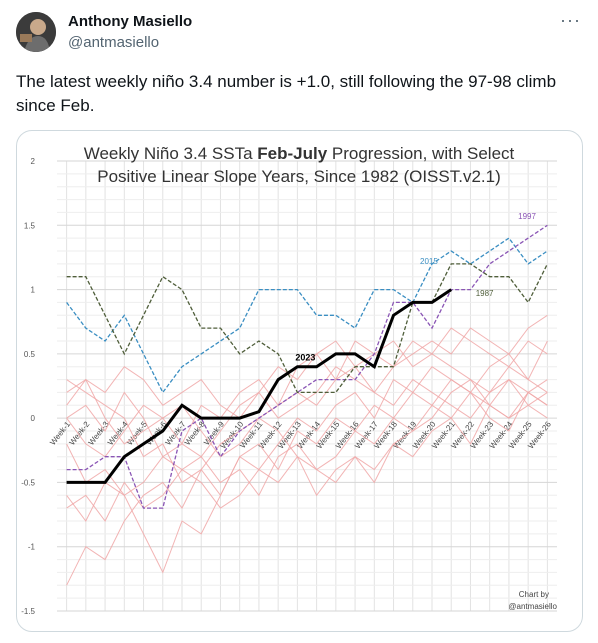 The height and width of the screenshot is (643, 598). Describe the element at coordinates (28, 611) in the screenshot. I see `y-tick-label: -1.5` at that location.